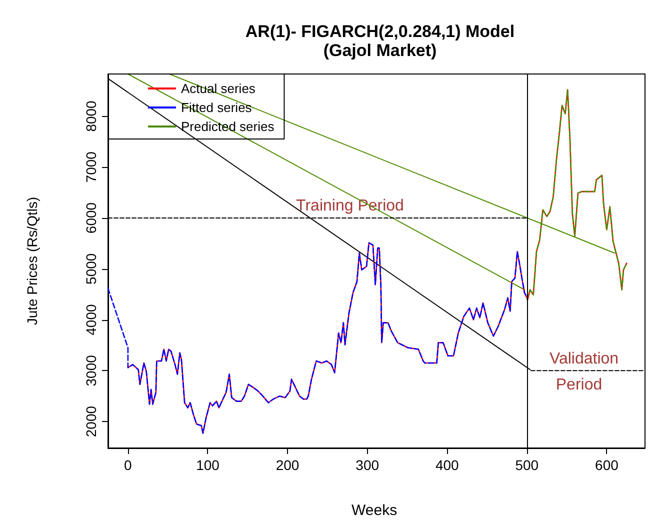 This screenshot has width=669, height=522. What do you see at coordinates (380, 50) in the screenshot?
I see `chart-subtitle: (Gajol Market)` at bounding box center [380, 50].